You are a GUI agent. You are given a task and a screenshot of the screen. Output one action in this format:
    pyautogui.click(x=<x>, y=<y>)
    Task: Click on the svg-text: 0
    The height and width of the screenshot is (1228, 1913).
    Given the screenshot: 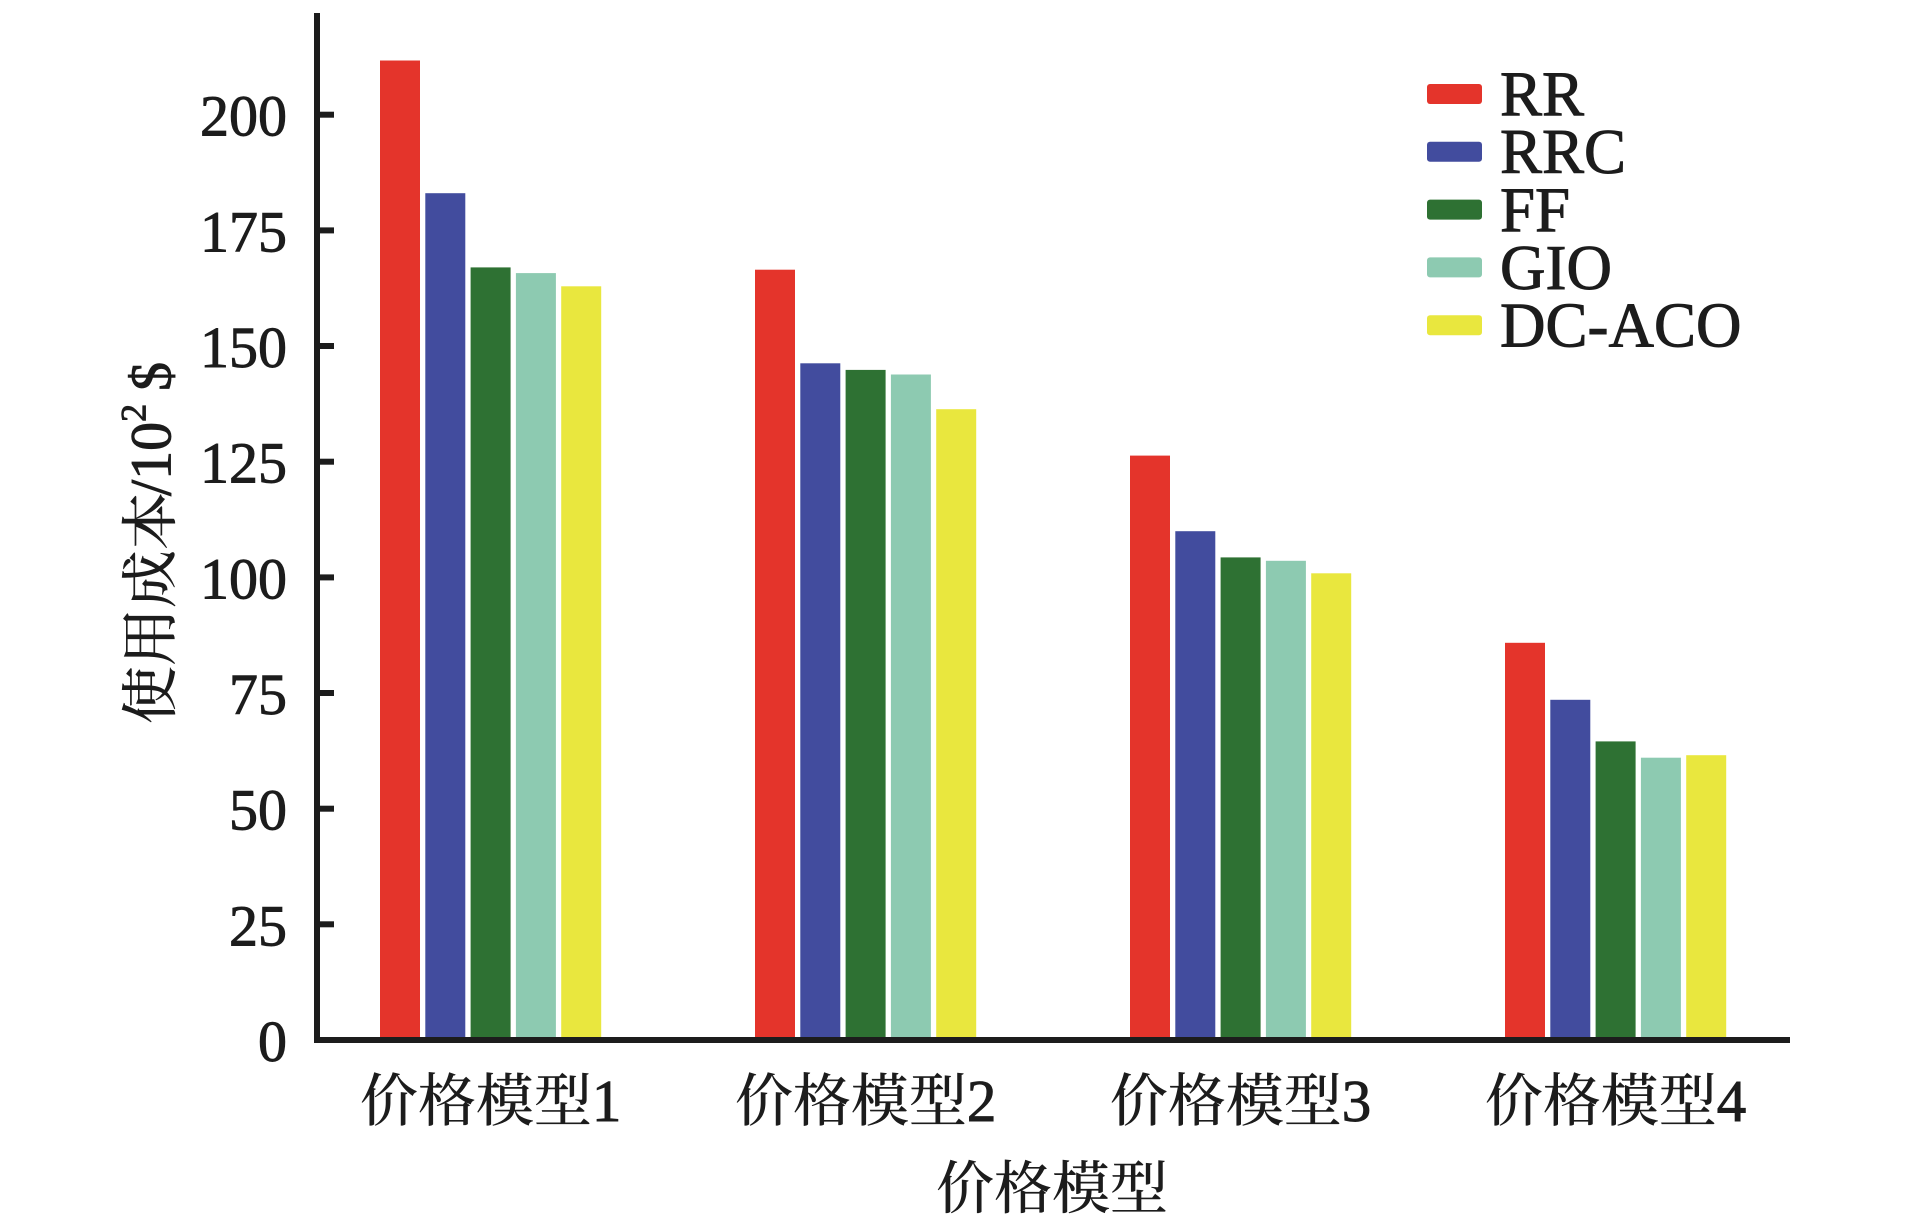 What is the action you would take?
    pyautogui.click(x=272, y=1041)
    